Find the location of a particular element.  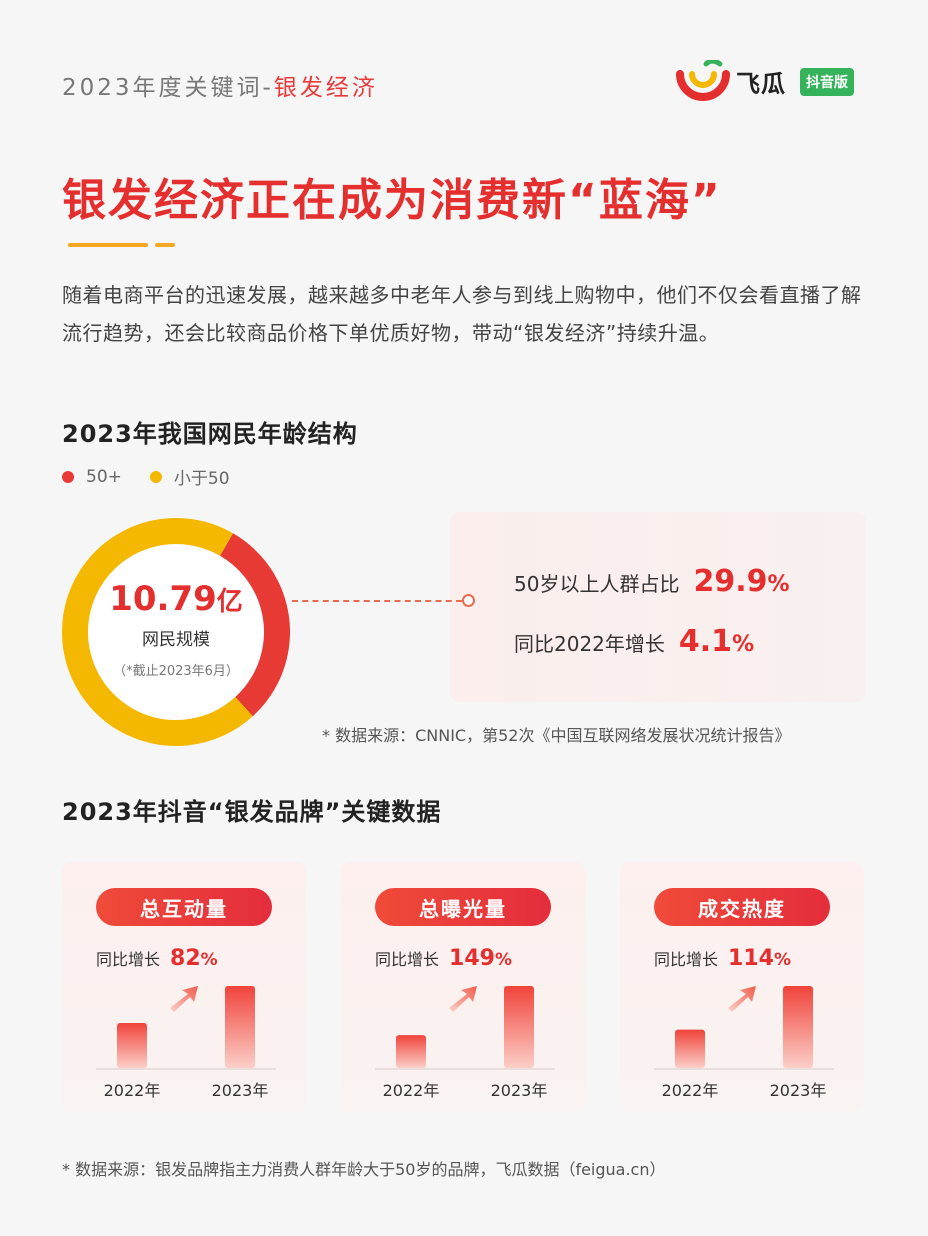

growth-value: 114 is located at coordinates (751, 958).